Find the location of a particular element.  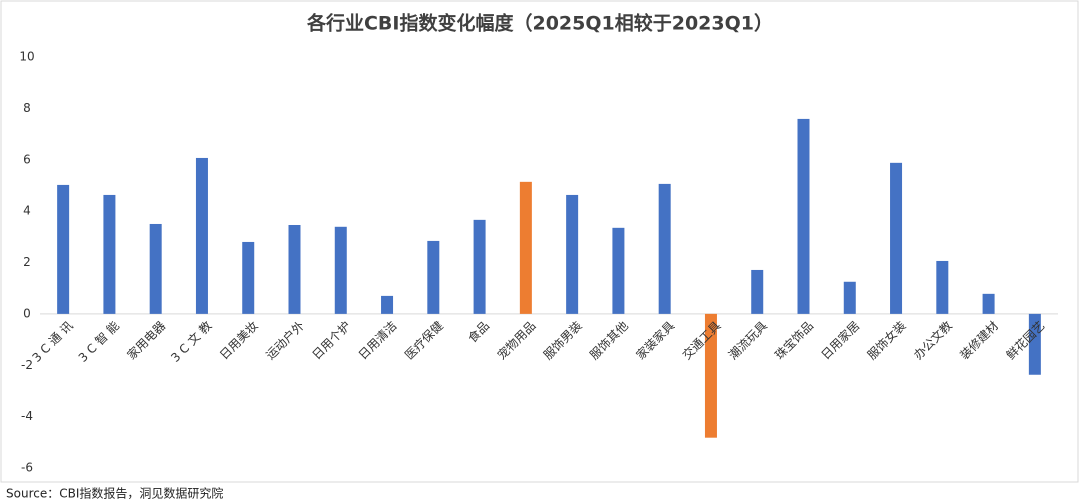

y-tick-label: 10 is located at coordinates (26, 57).